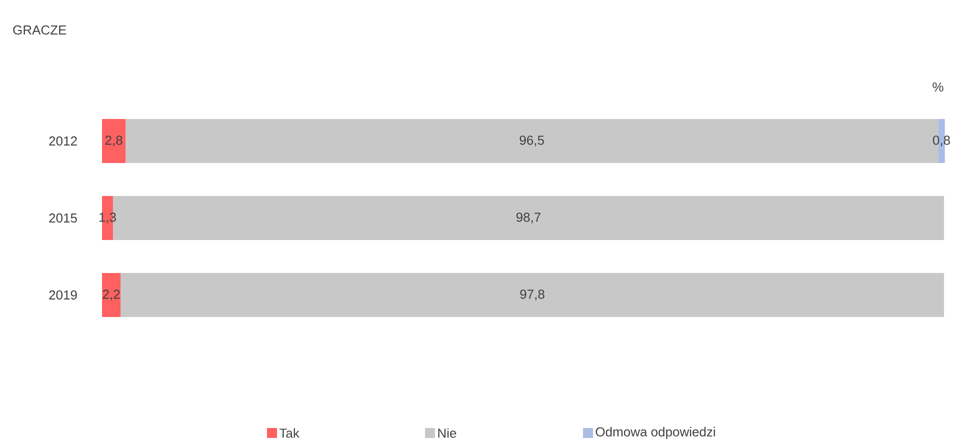 This screenshot has height=441, width=955. Describe the element at coordinates (39, 30) in the screenshot. I see `chart-title: GRACZE` at that location.